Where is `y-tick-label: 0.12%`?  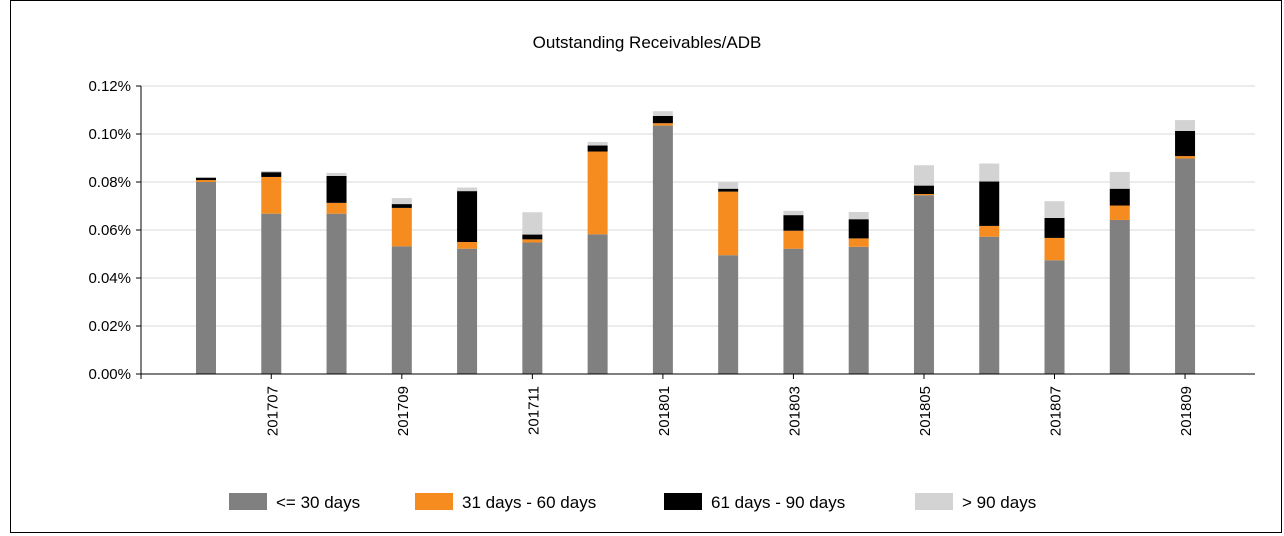
y-tick-label: 0.12% is located at coordinates (109, 86).